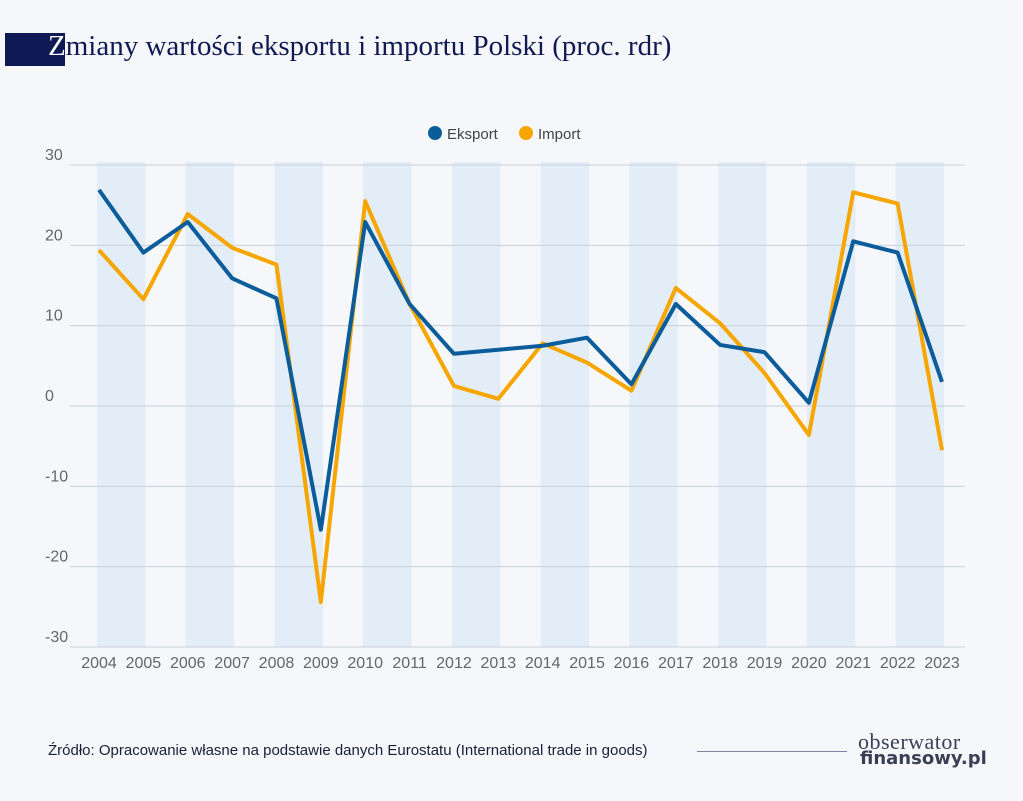  What do you see at coordinates (56, 557) in the screenshot?
I see `y-tick-label: -20` at bounding box center [56, 557].